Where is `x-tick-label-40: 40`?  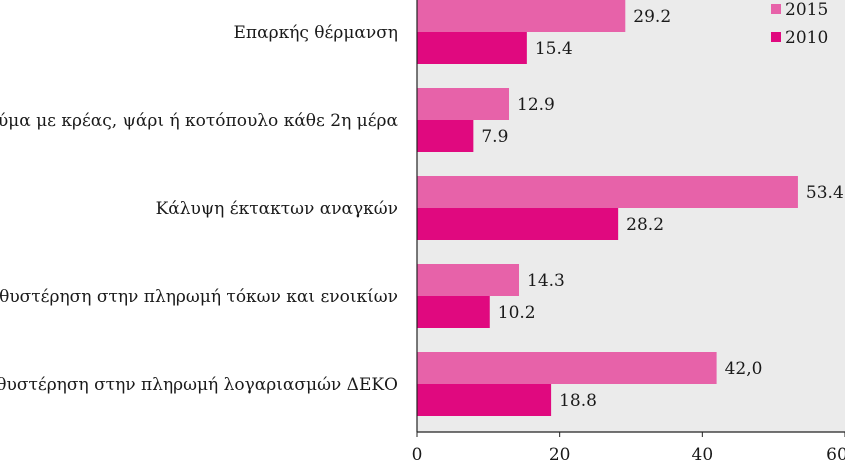
x-tick-label-40: 40 is located at coordinates (703, 452).